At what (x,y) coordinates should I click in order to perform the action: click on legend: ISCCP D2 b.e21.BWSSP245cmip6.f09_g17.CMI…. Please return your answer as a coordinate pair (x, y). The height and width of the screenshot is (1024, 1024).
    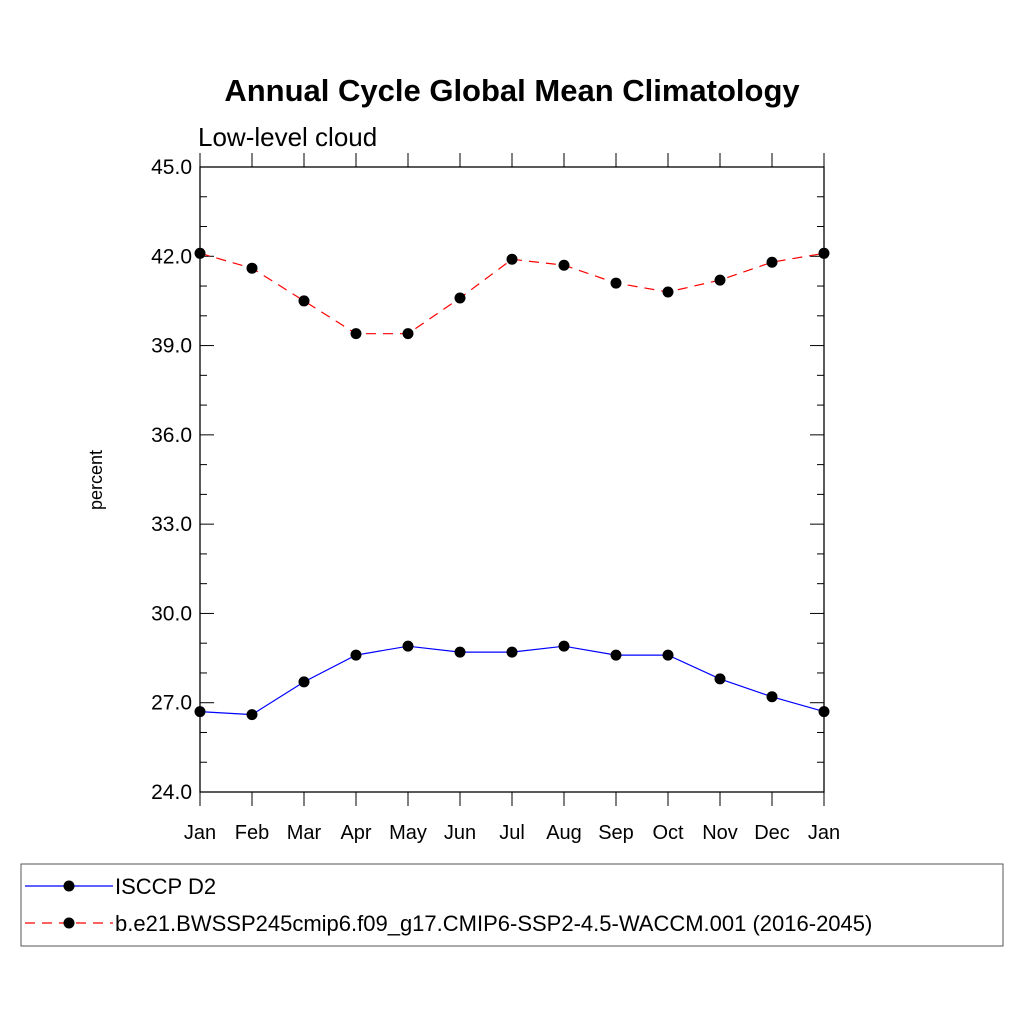
    Looking at the image, I should click on (448, 905).